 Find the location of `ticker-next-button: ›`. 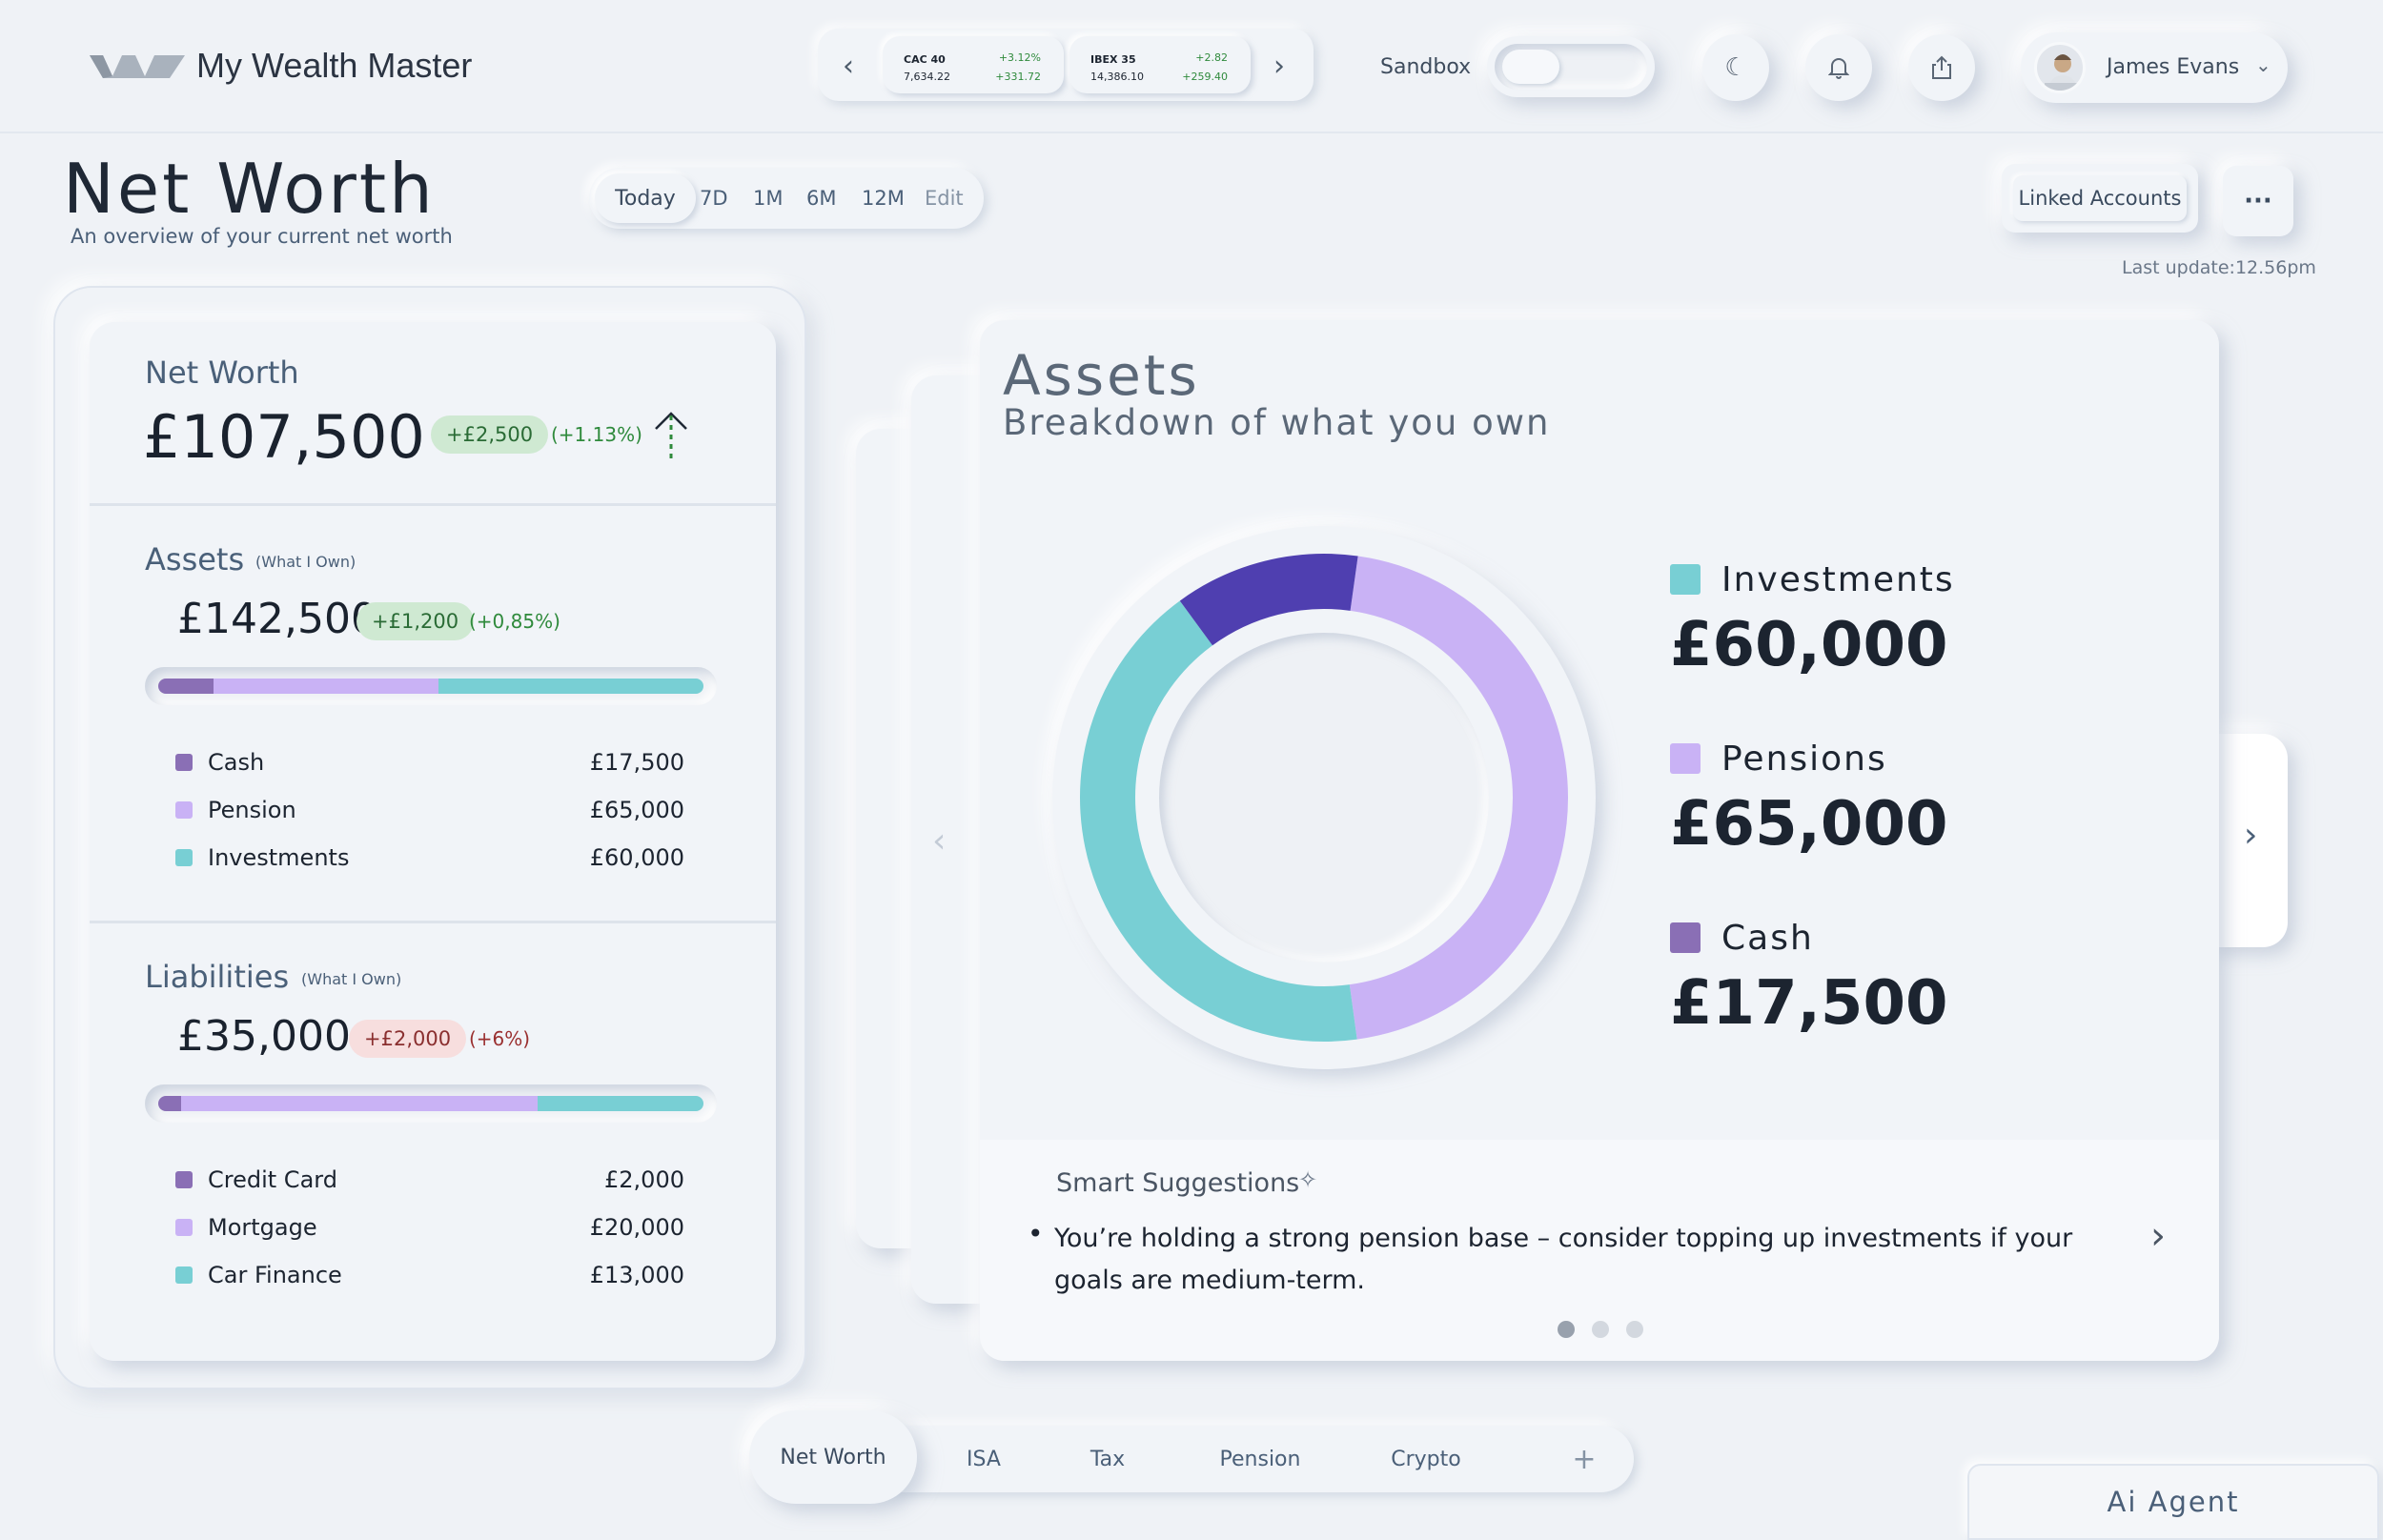

ticker-next-button: › is located at coordinates (1279, 66).